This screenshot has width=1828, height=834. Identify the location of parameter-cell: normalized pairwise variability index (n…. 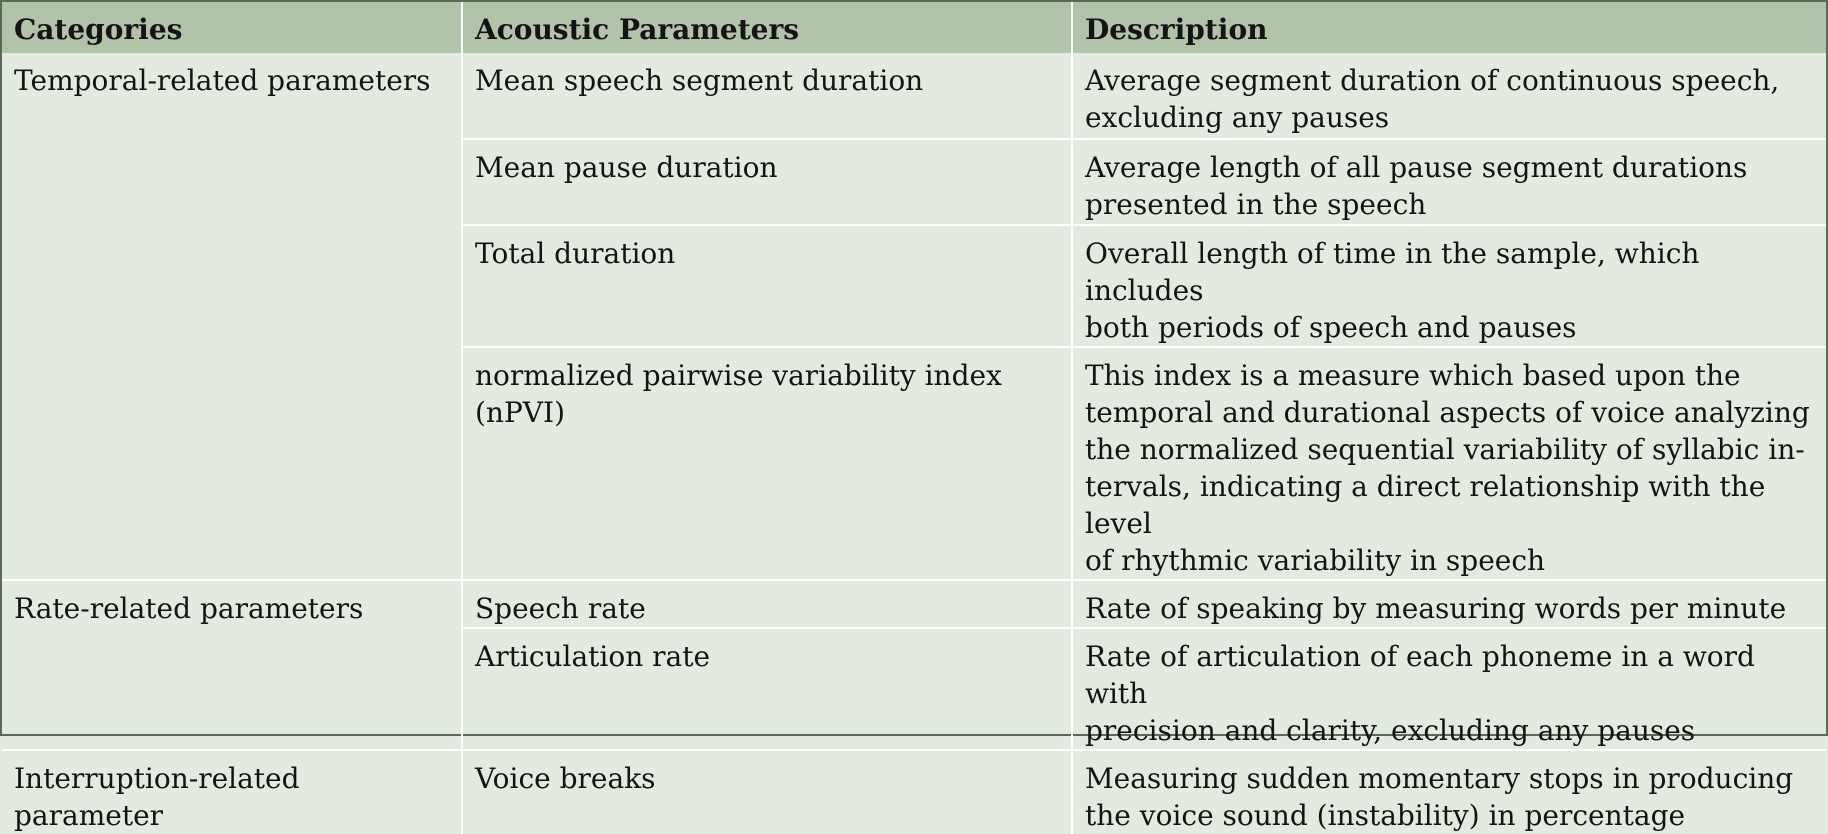
(767, 464).